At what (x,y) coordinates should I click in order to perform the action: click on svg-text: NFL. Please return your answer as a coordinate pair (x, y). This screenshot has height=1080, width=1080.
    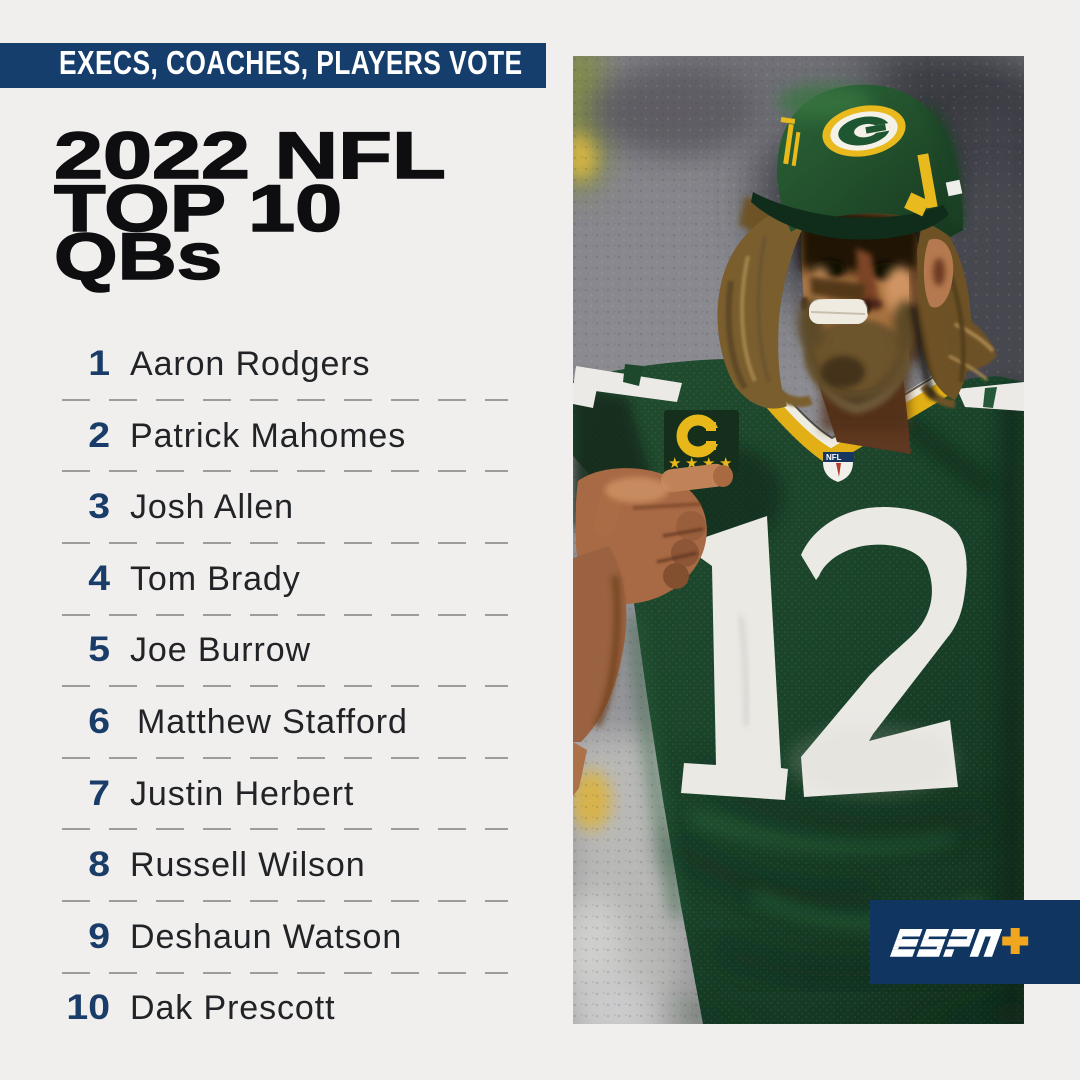
    Looking at the image, I should click on (834, 457).